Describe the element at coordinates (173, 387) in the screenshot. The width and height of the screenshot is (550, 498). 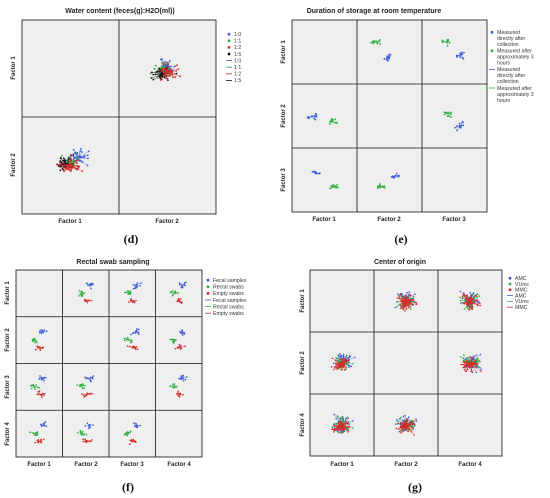
I see `f-r2c3-green-point` at that location.